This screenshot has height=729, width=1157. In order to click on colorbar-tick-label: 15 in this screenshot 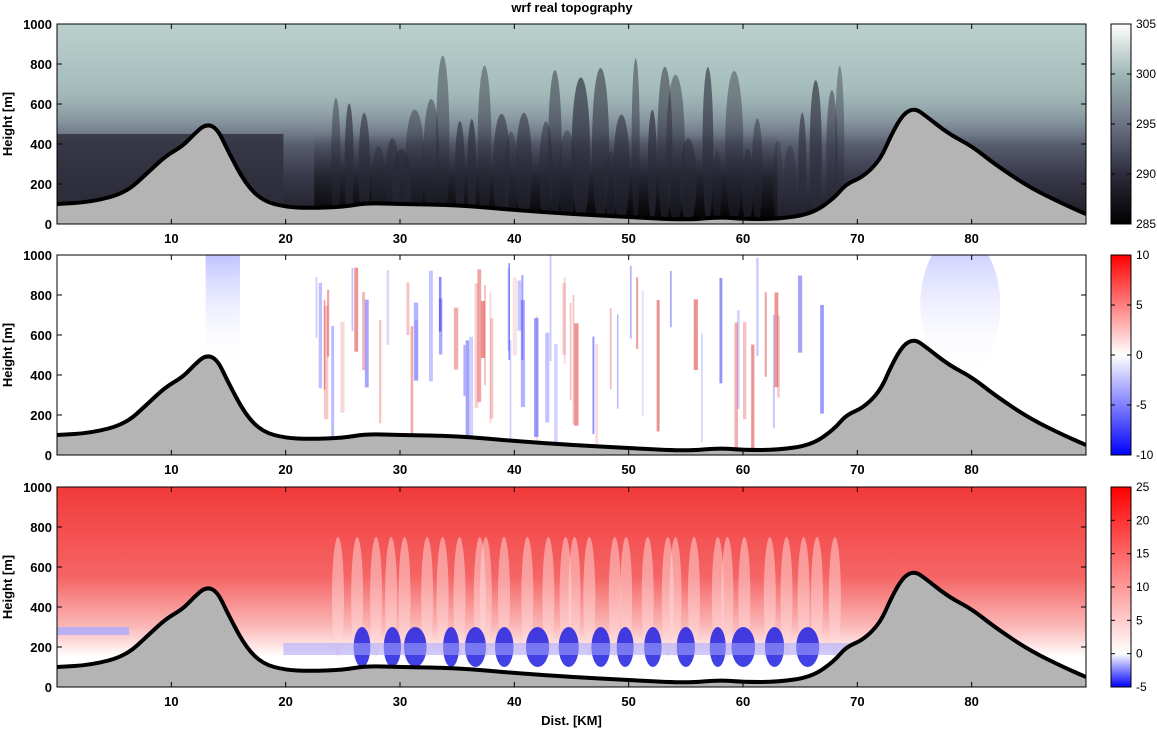, I will do `click(1143, 554)`.